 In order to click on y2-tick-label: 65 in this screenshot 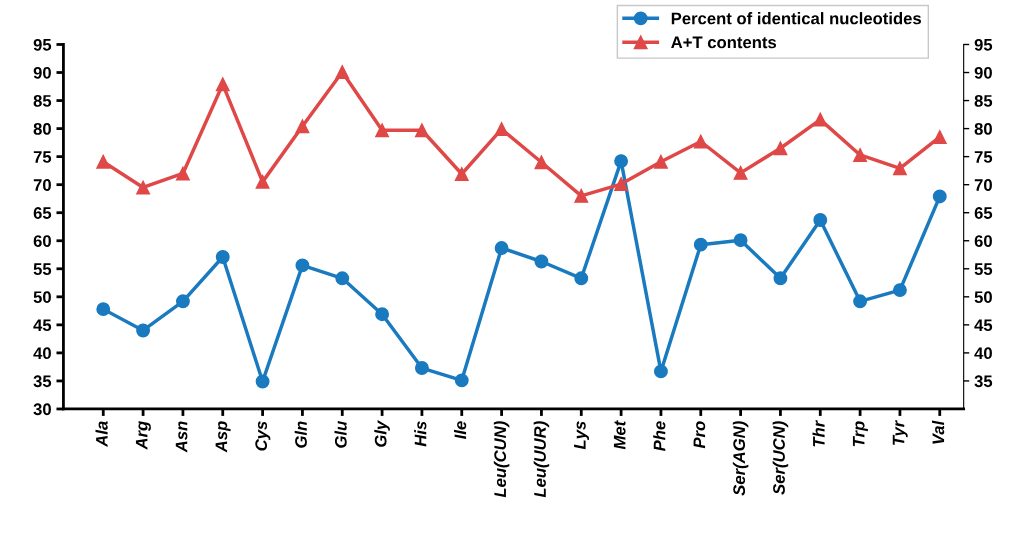, I will do `click(983, 213)`.